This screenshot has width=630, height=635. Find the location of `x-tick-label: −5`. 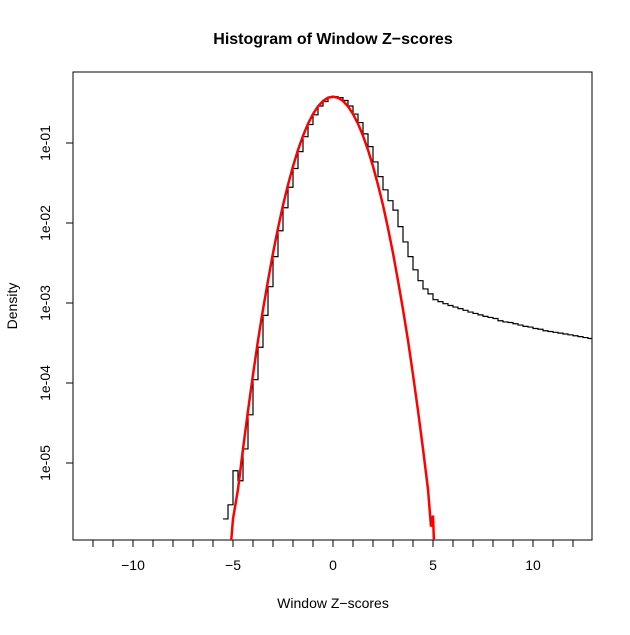

x-tick-label: −5 is located at coordinates (233, 565).